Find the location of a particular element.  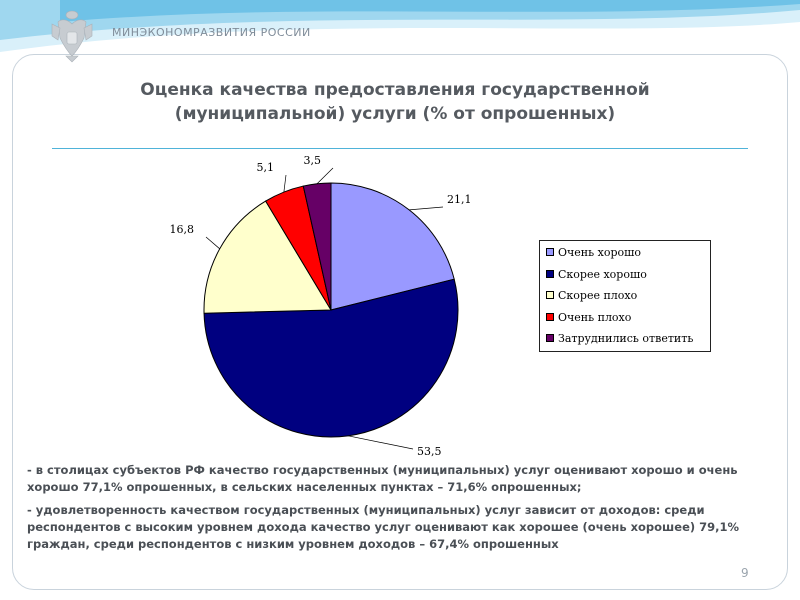

pie-slice-rather-bad is located at coordinates (267, 257).